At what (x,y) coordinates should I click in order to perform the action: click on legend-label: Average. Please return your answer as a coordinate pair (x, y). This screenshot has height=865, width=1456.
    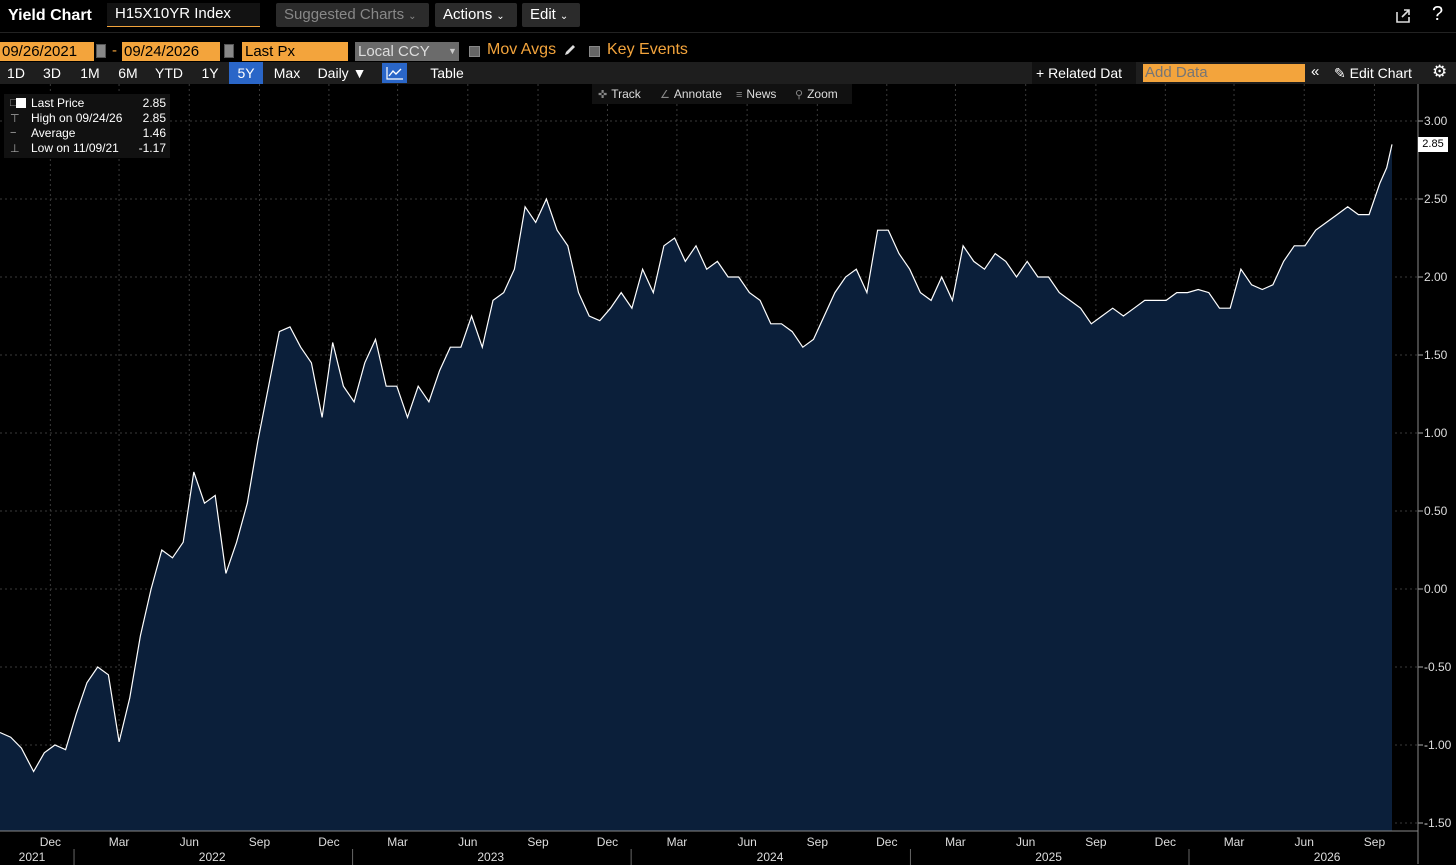
    Looking at the image, I should click on (53, 133).